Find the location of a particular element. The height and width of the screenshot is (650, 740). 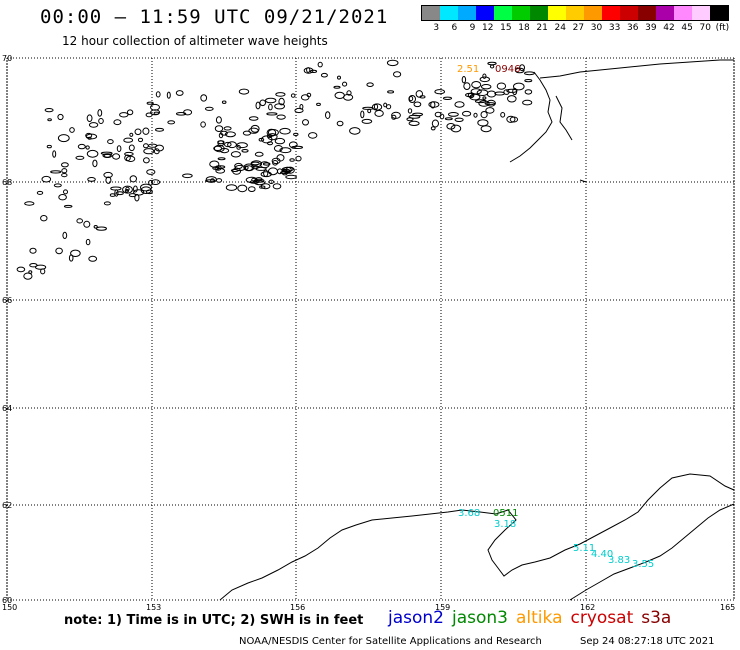

swh-value: 3.83 is located at coordinates (619, 560).